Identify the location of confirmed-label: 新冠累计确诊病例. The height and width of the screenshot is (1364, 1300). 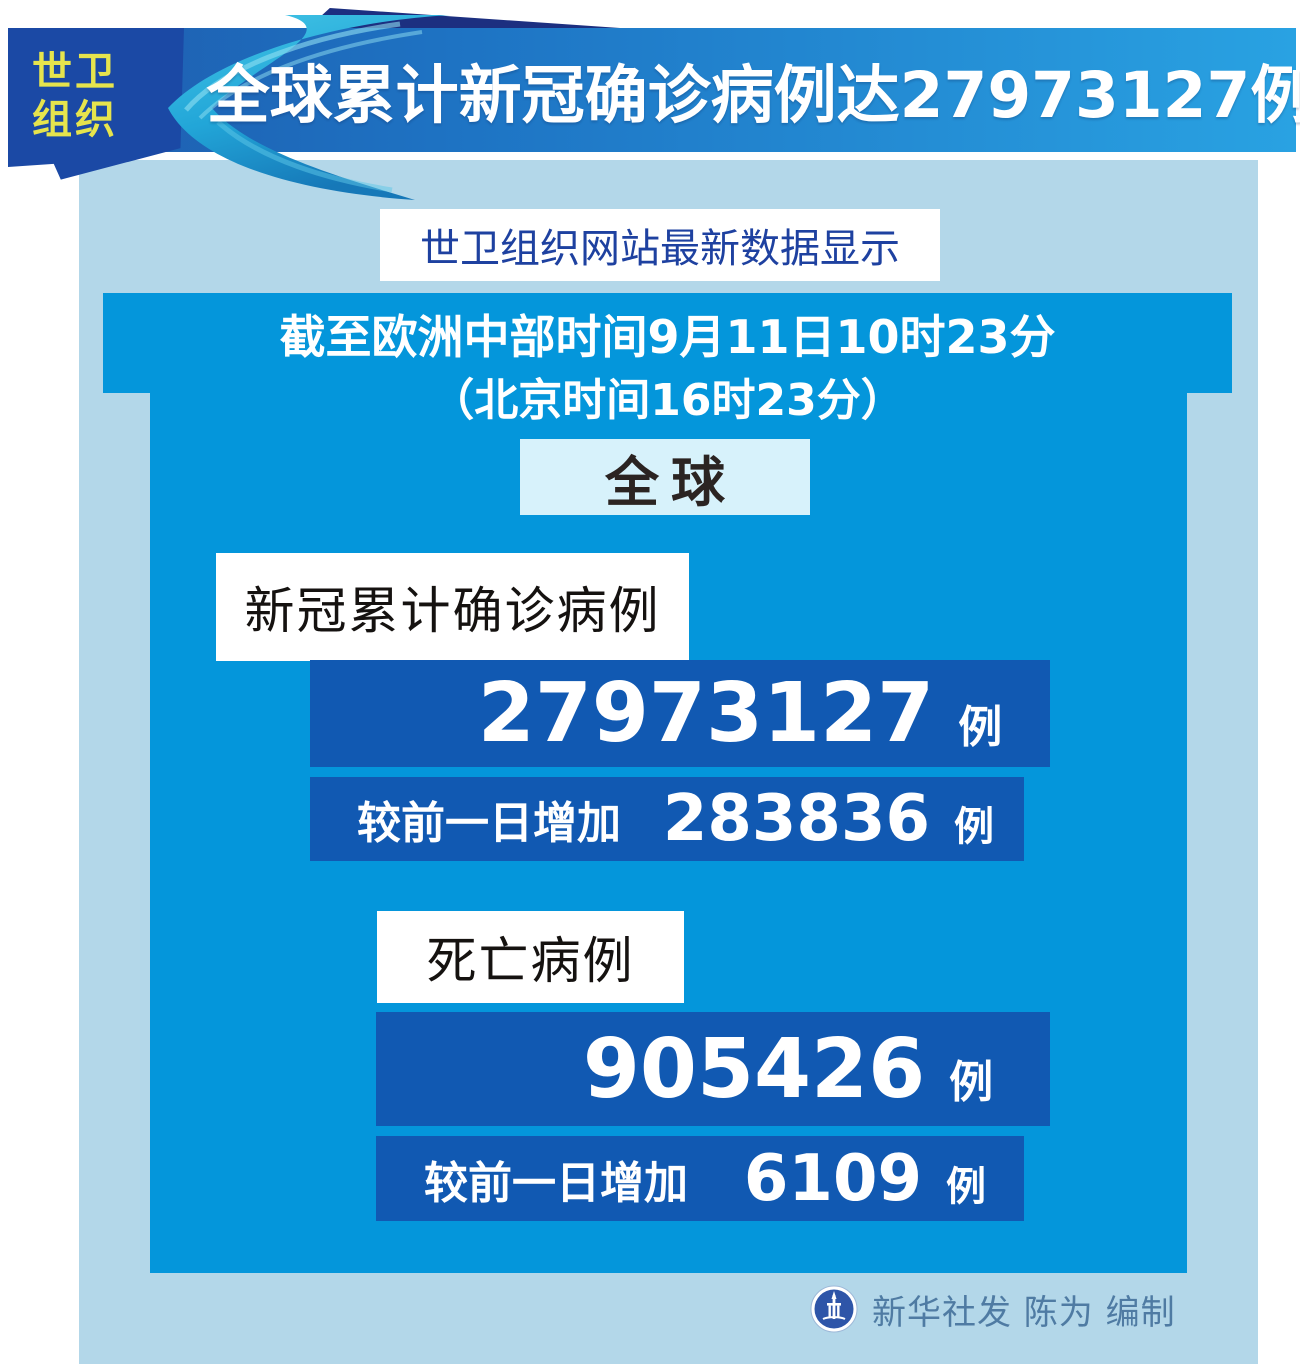
(452, 611).